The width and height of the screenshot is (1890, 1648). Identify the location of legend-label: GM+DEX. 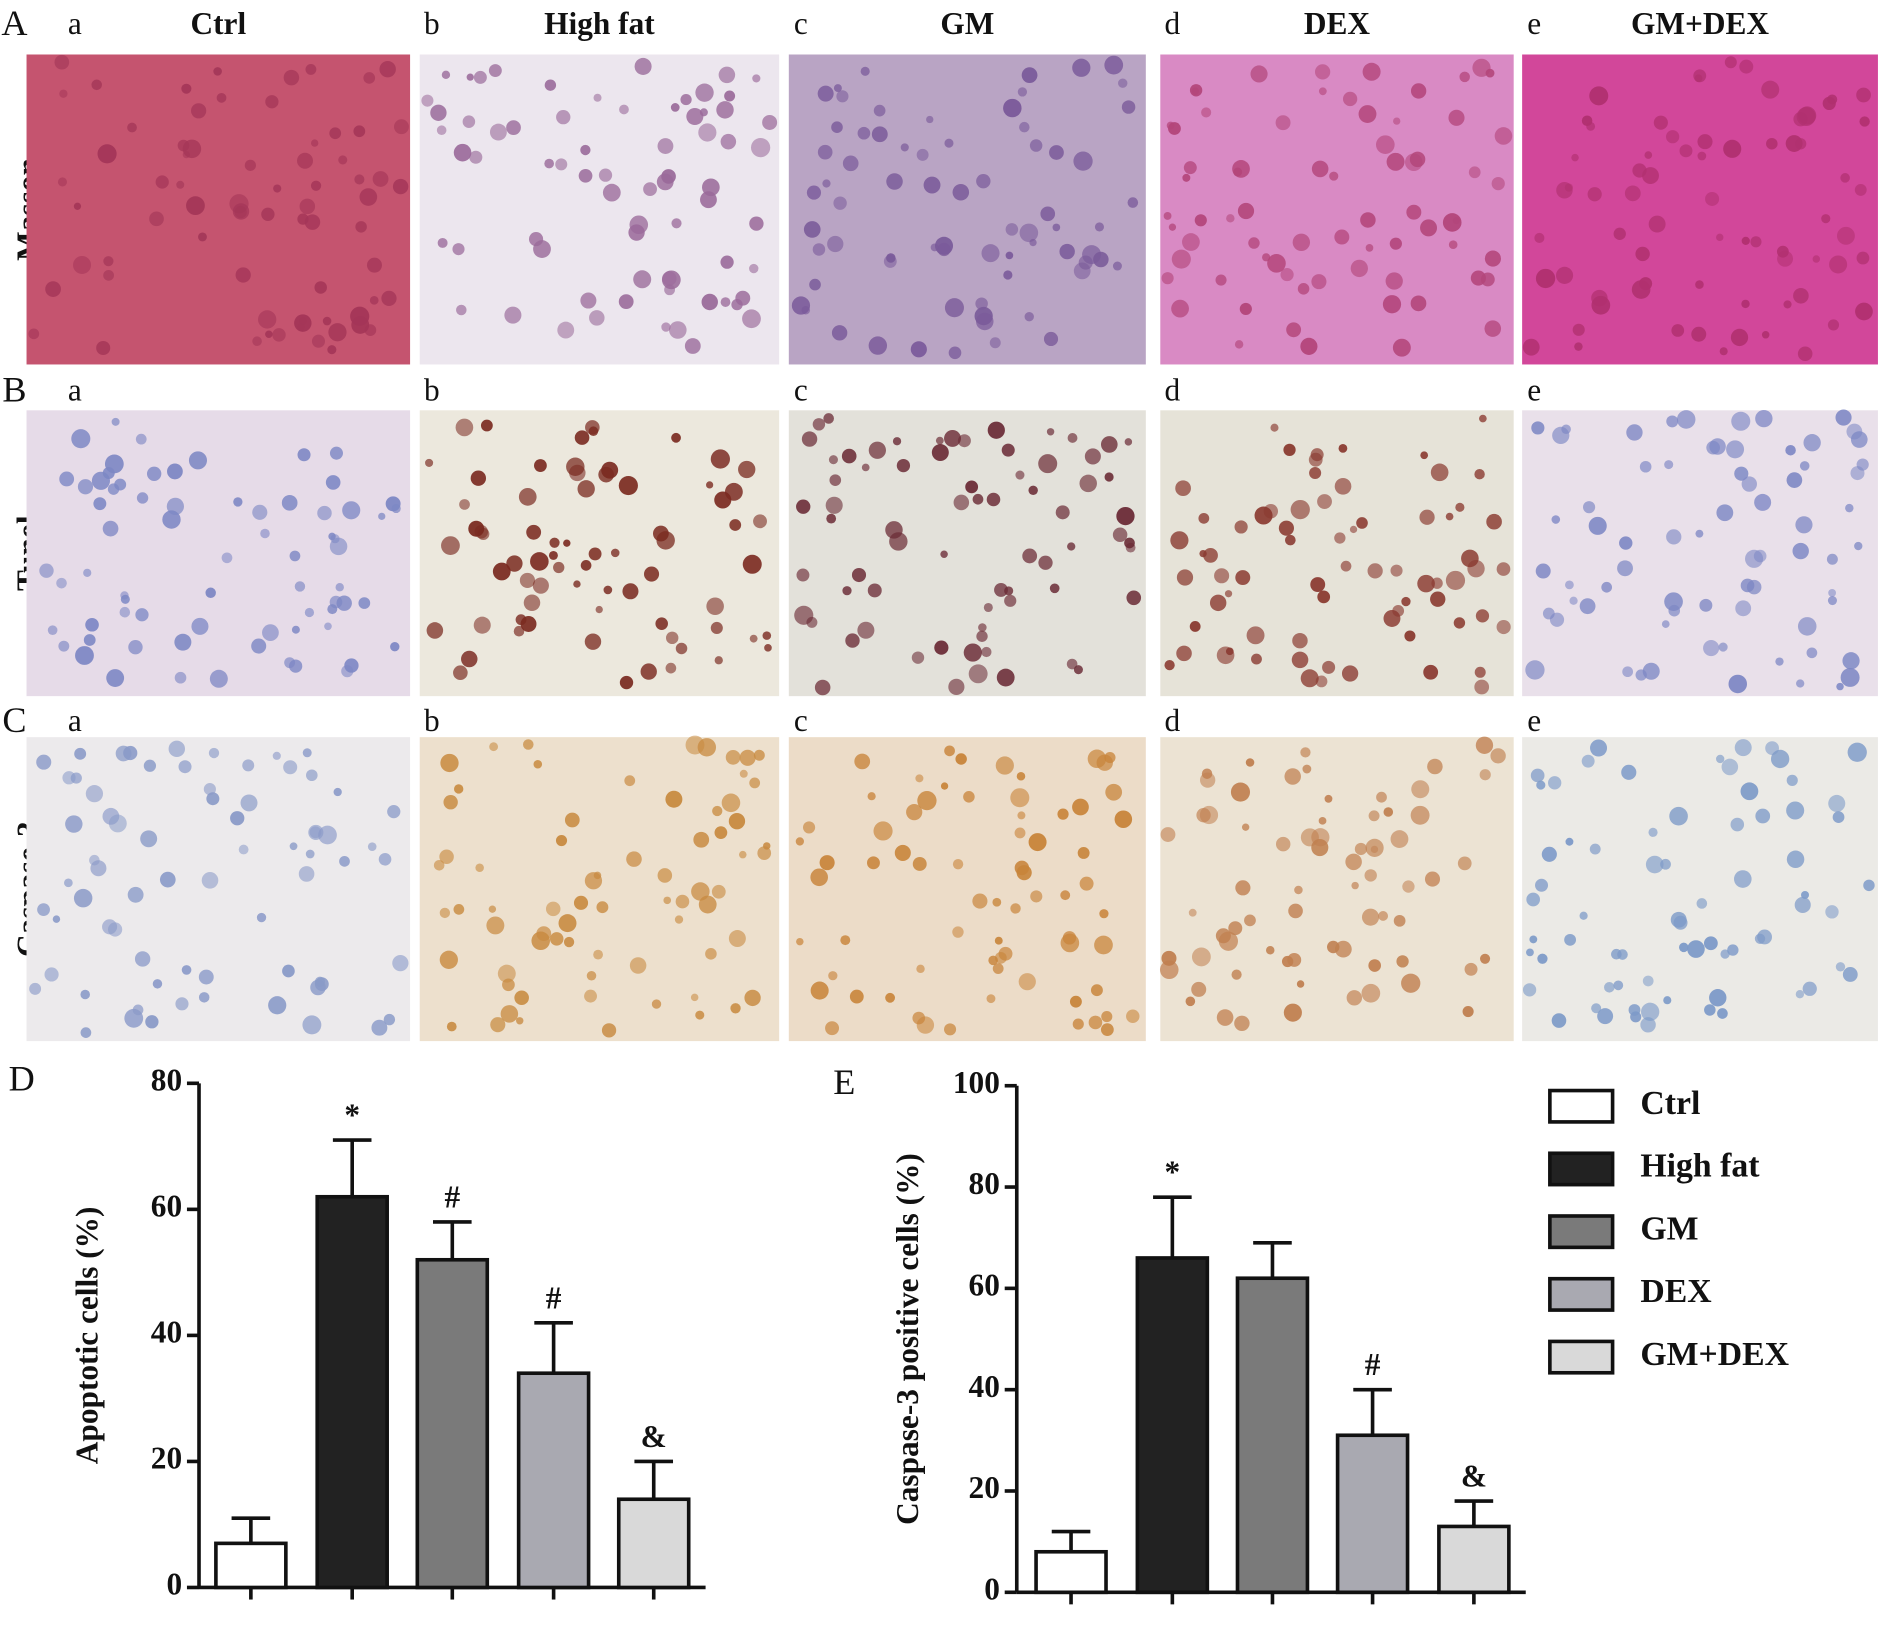
(1714, 1354).